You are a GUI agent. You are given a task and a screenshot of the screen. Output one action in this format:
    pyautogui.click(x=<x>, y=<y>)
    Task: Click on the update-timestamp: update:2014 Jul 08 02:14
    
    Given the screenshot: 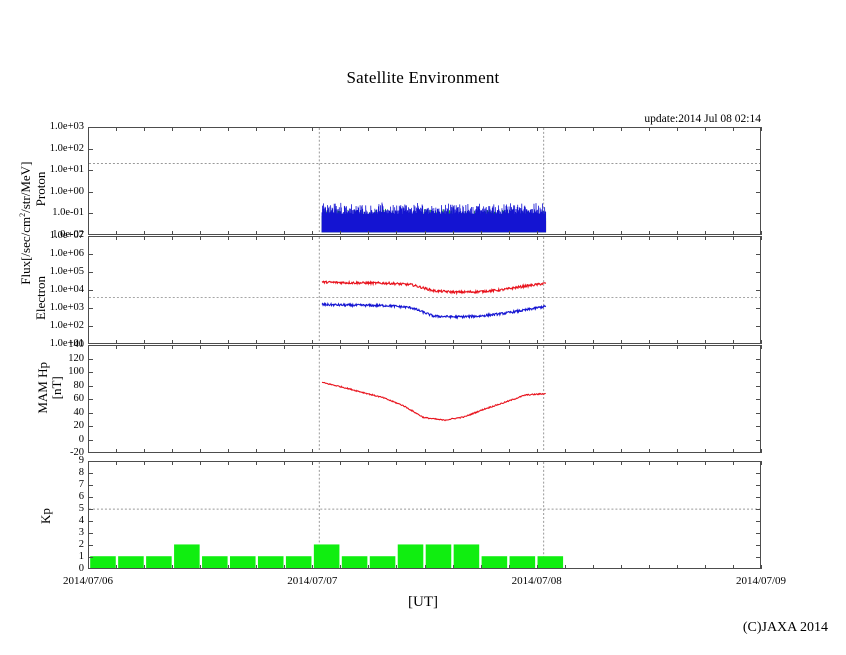 What is the action you would take?
    pyautogui.click(x=702, y=119)
    